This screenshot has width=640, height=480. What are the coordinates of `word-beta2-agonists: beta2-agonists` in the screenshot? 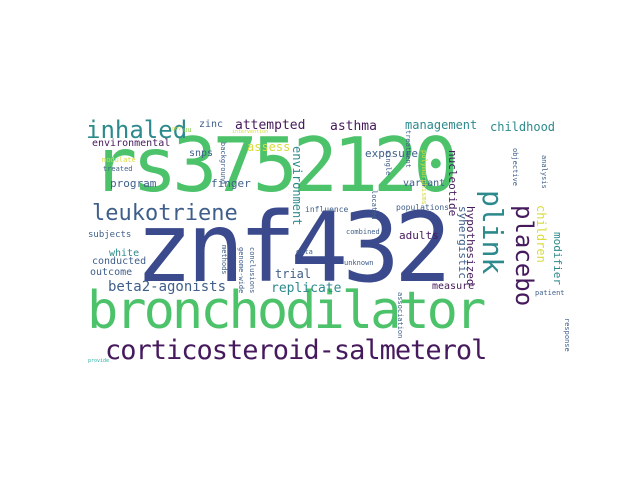 It's located at (167, 287).